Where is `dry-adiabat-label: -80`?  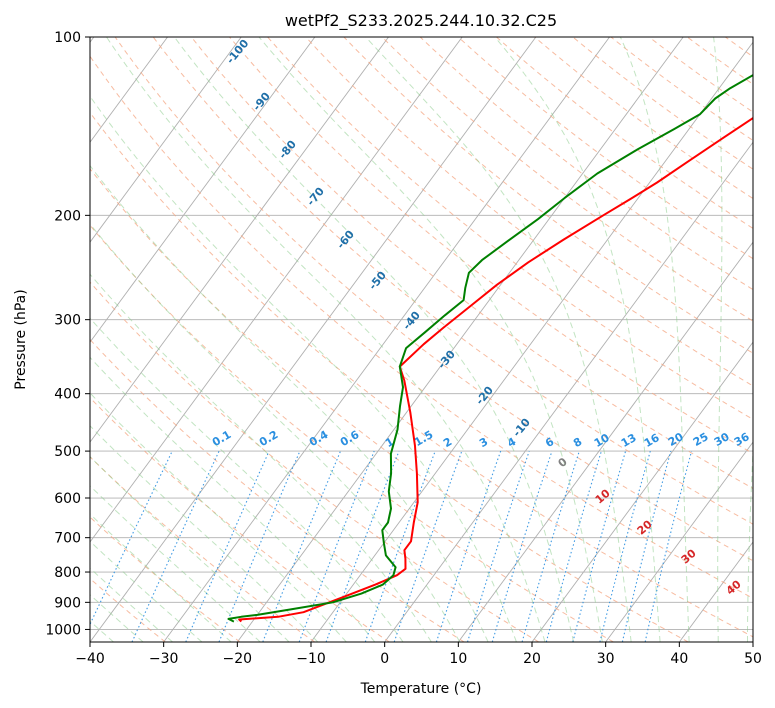 dry-adiabat-label: -80 is located at coordinates (287, 150).